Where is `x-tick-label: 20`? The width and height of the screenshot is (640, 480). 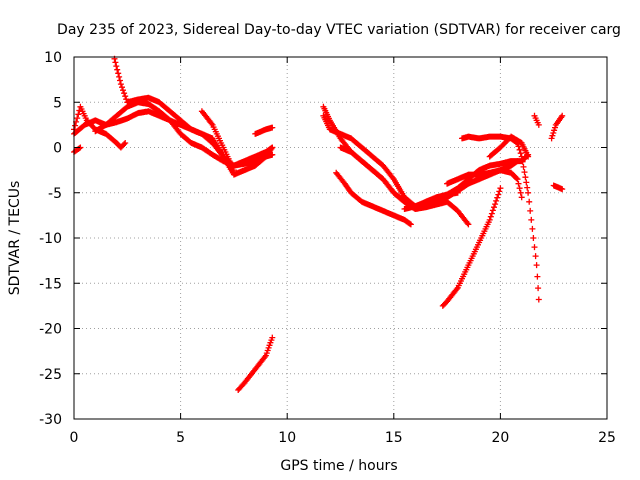 x-tick-label: 20 is located at coordinates (500, 438).